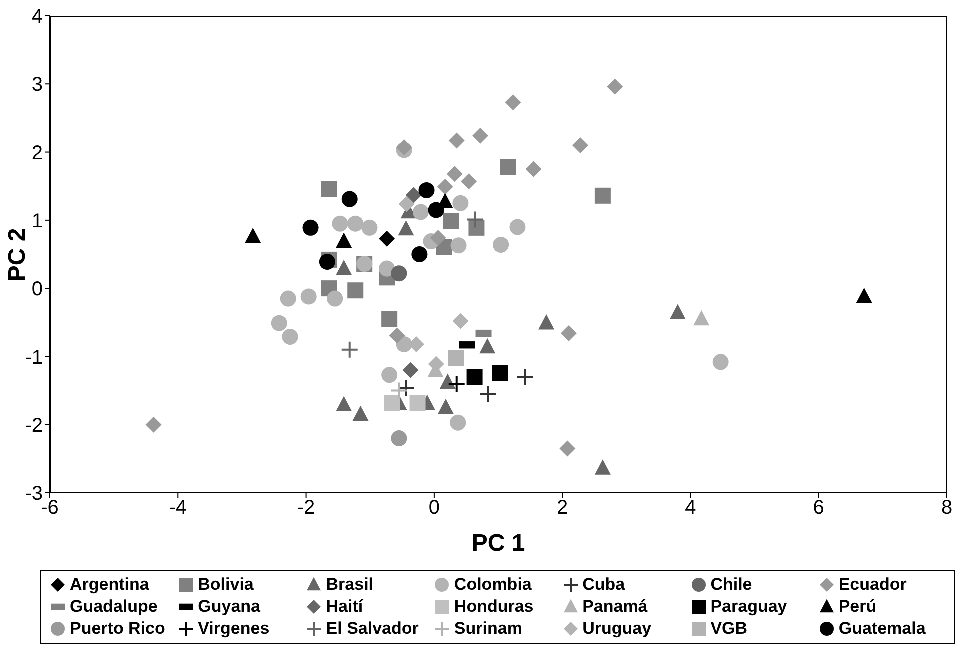 This screenshot has height=657, width=961. Describe the element at coordinates (37, 17) in the screenshot. I see `y-tick-label: 4` at that location.